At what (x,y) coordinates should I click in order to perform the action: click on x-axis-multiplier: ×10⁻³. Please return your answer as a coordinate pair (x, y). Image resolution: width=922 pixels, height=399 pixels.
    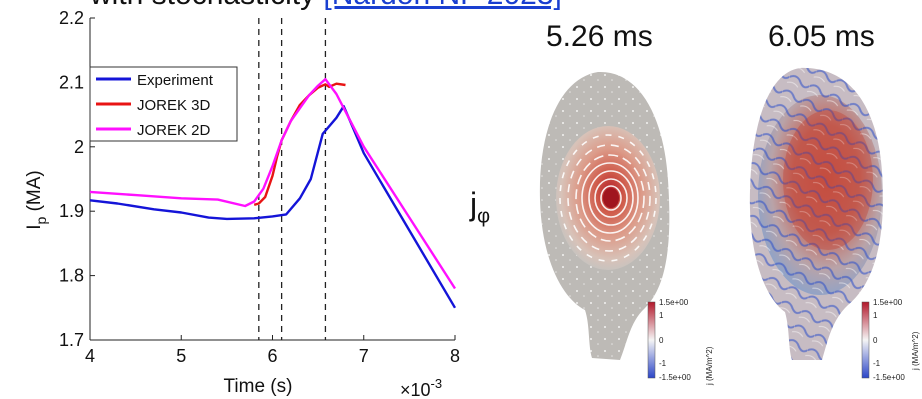
    Looking at the image, I should click on (421, 387).